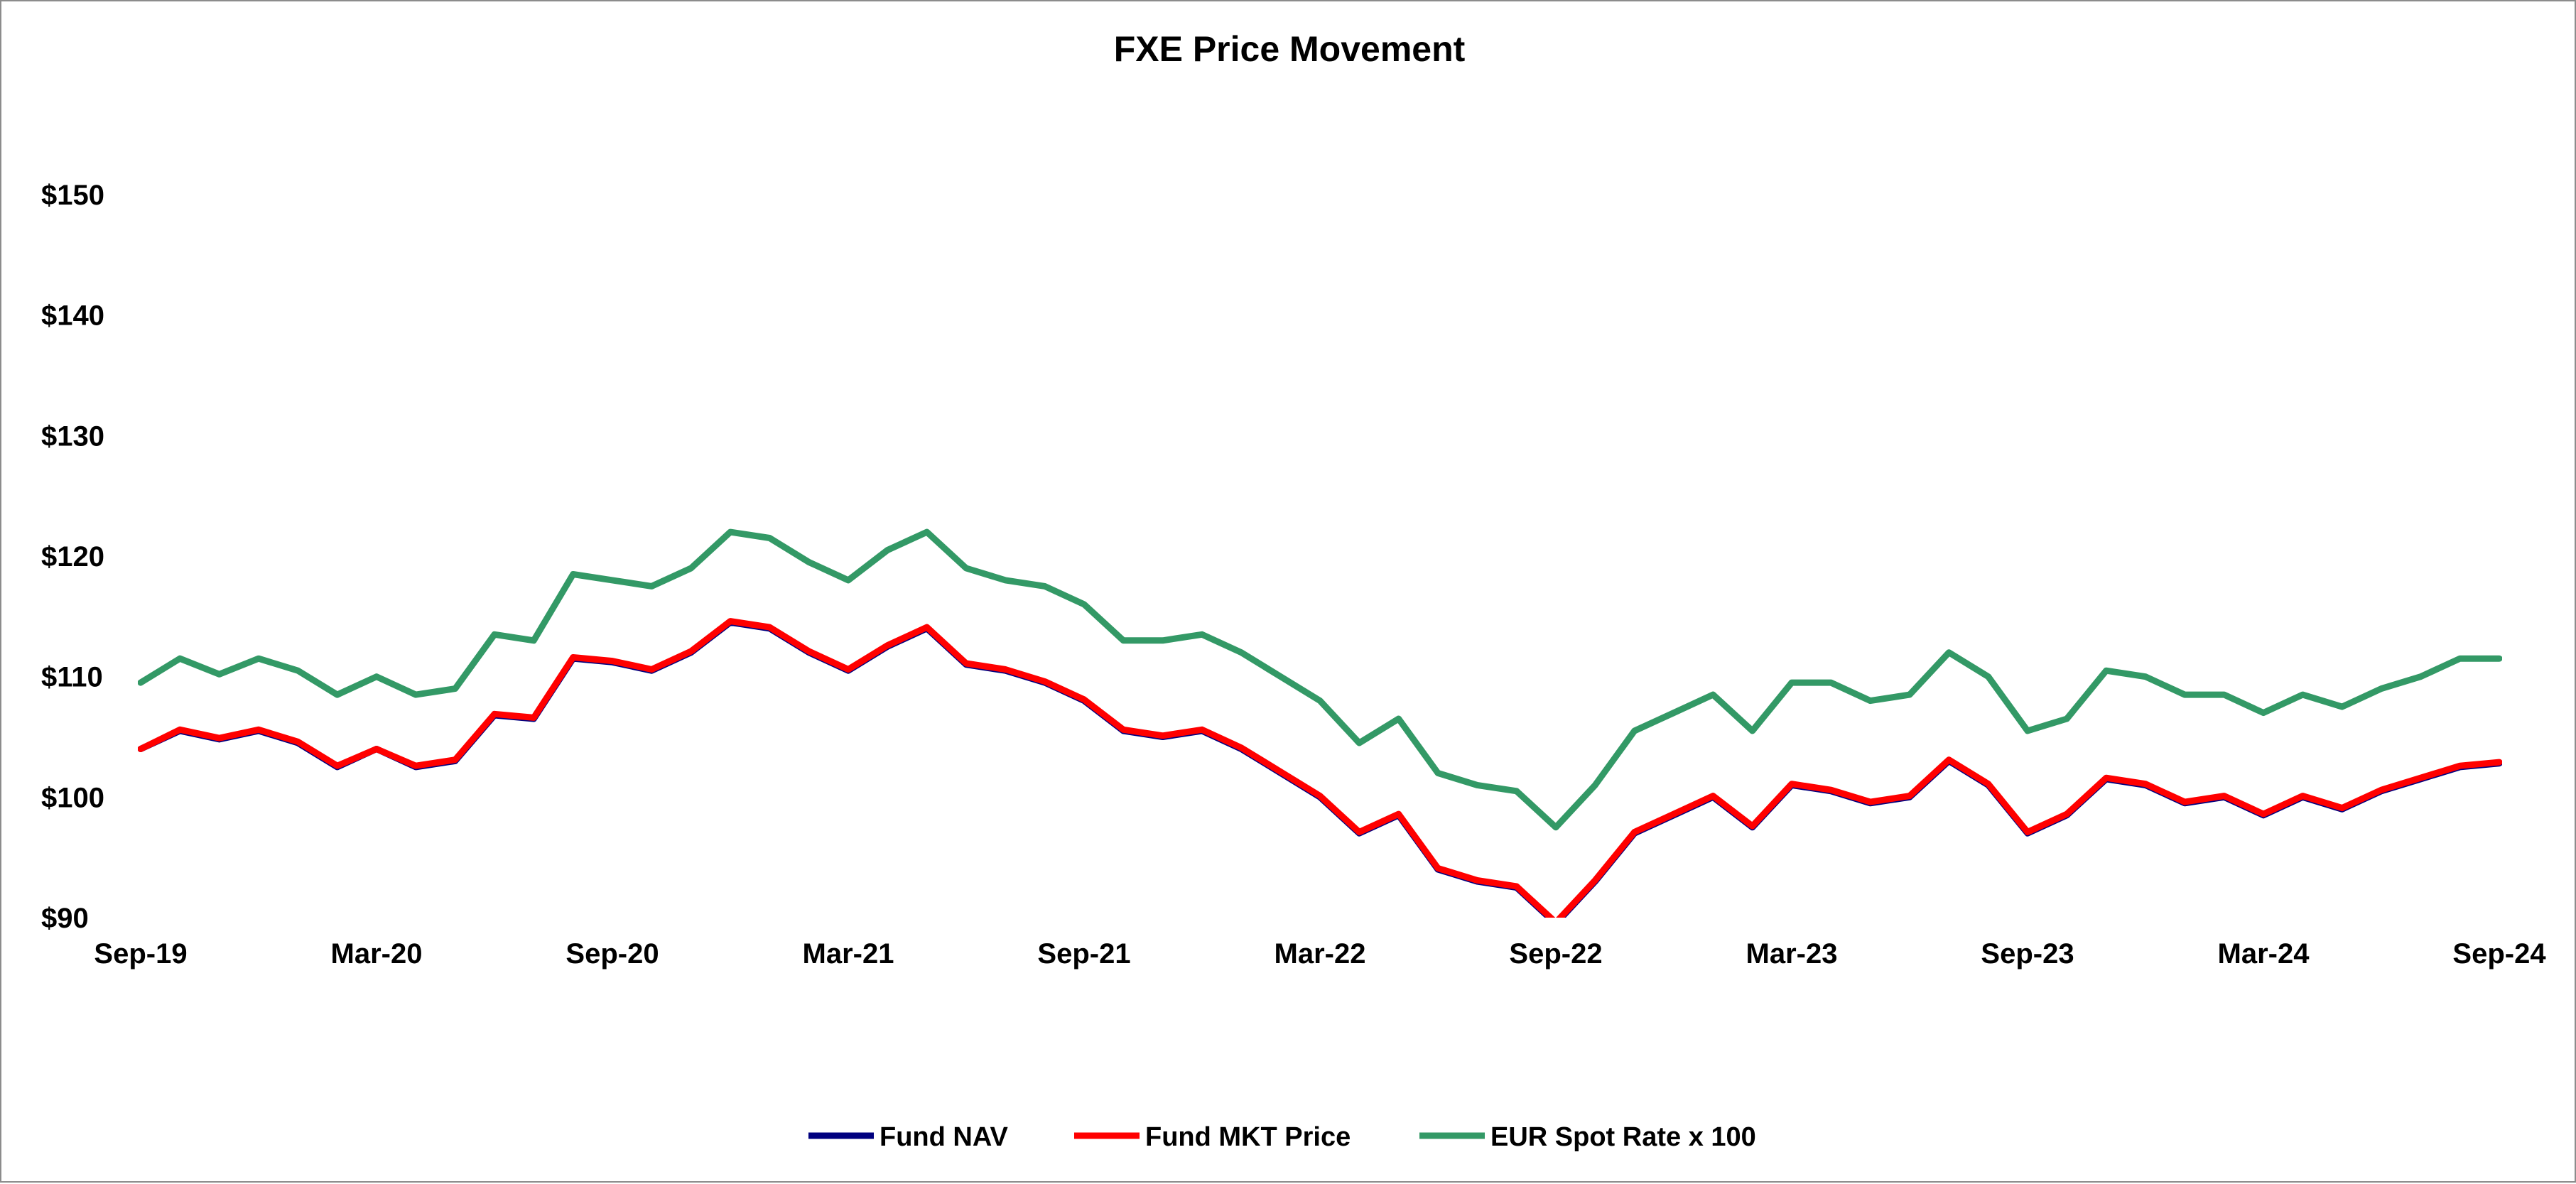  I want to click on y-axis-ticks: $90 $100 $110 $120 $130 $140 $150, so click(72, 557).